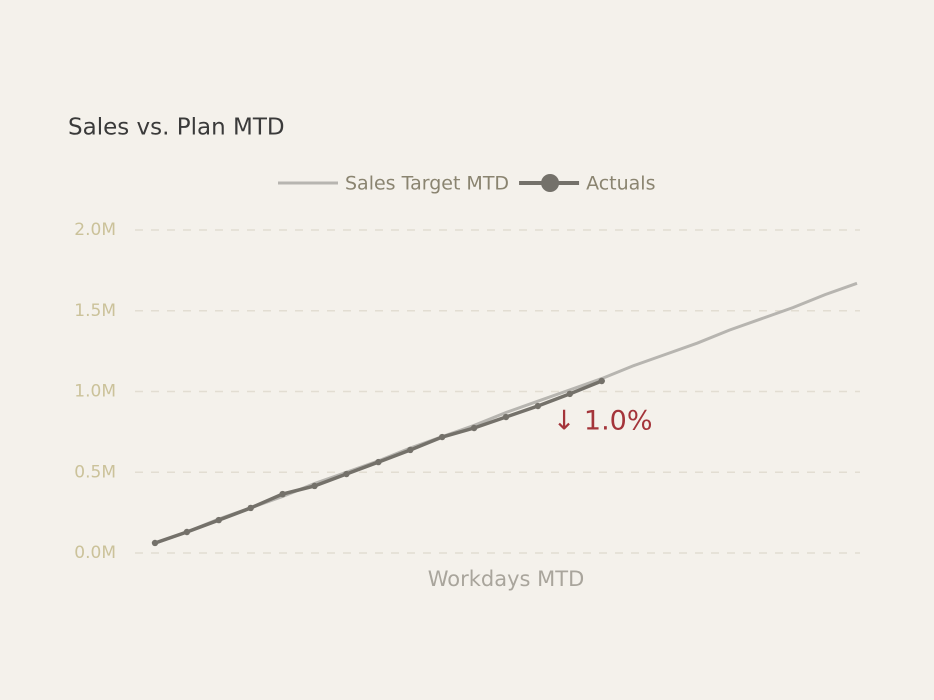 The width and height of the screenshot is (934, 700). What do you see at coordinates (603, 421) in the screenshot?
I see `annotation: ↓ 1.0%` at bounding box center [603, 421].